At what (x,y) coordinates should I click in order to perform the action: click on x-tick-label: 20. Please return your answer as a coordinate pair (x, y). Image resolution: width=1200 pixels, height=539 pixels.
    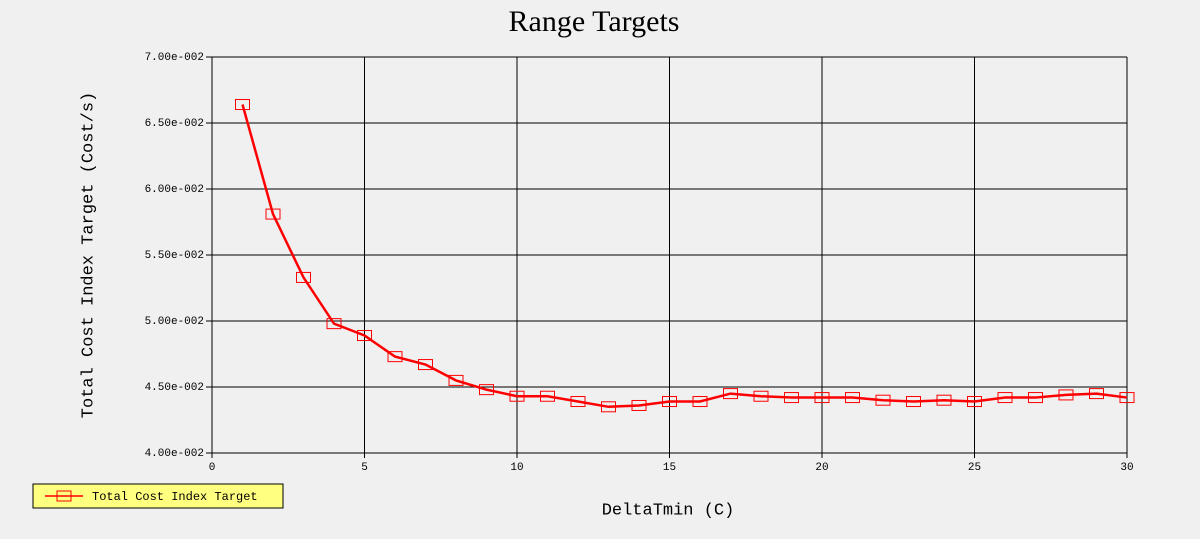
    Looking at the image, I should click on (821, 468).